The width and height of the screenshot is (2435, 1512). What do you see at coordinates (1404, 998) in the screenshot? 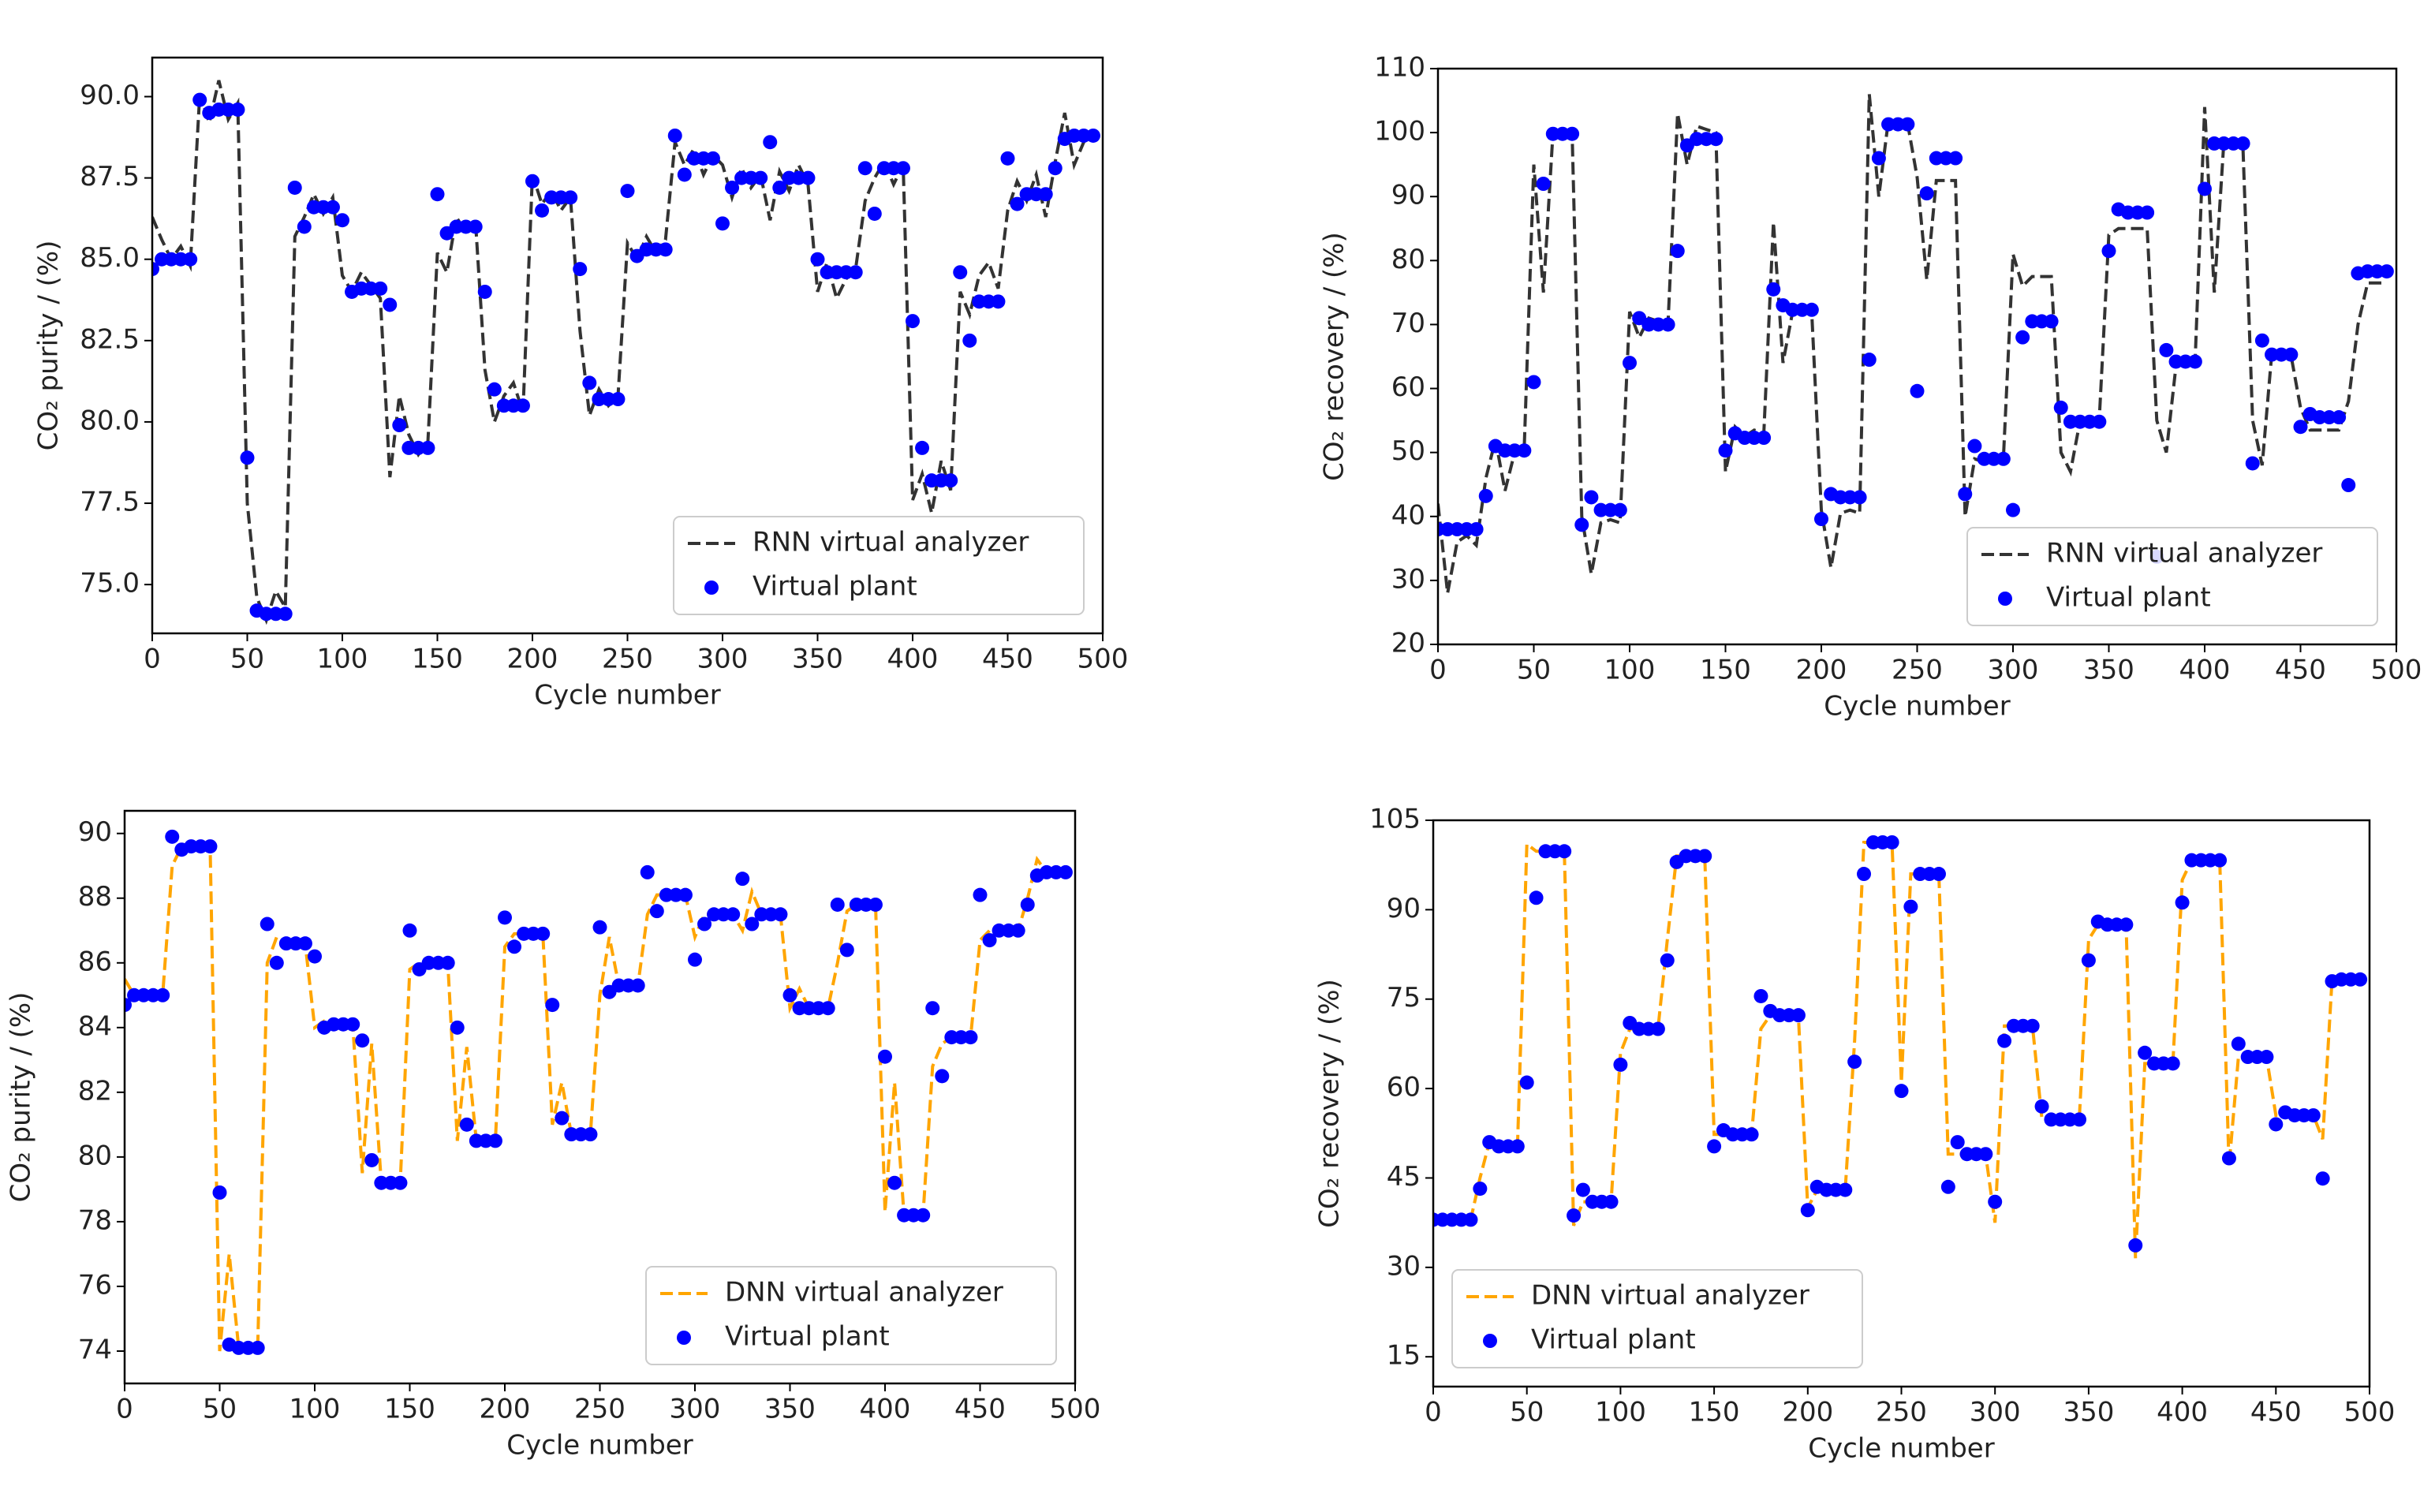
I see `y-tick-label: 75` at bounding box center [1404, 998].